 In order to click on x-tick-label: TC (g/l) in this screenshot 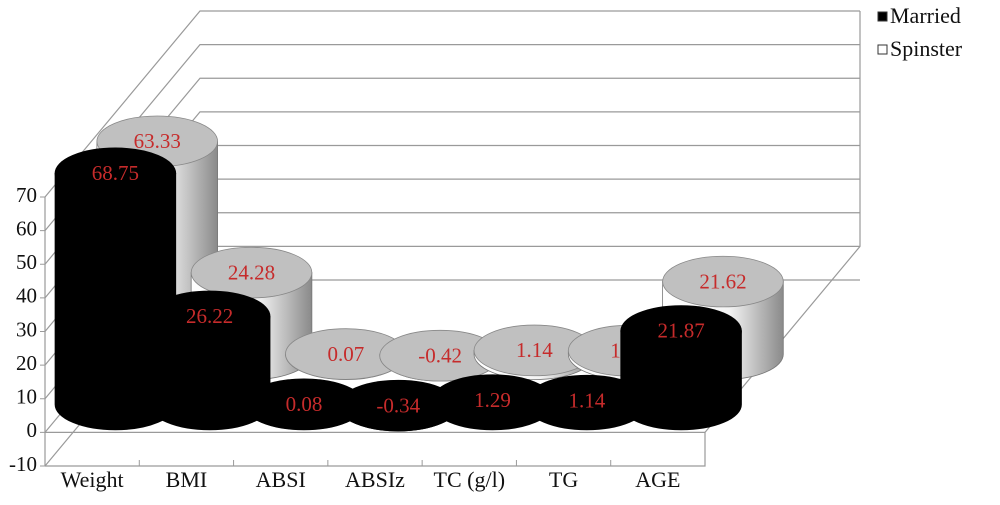, I will do `click(470, 479)`.